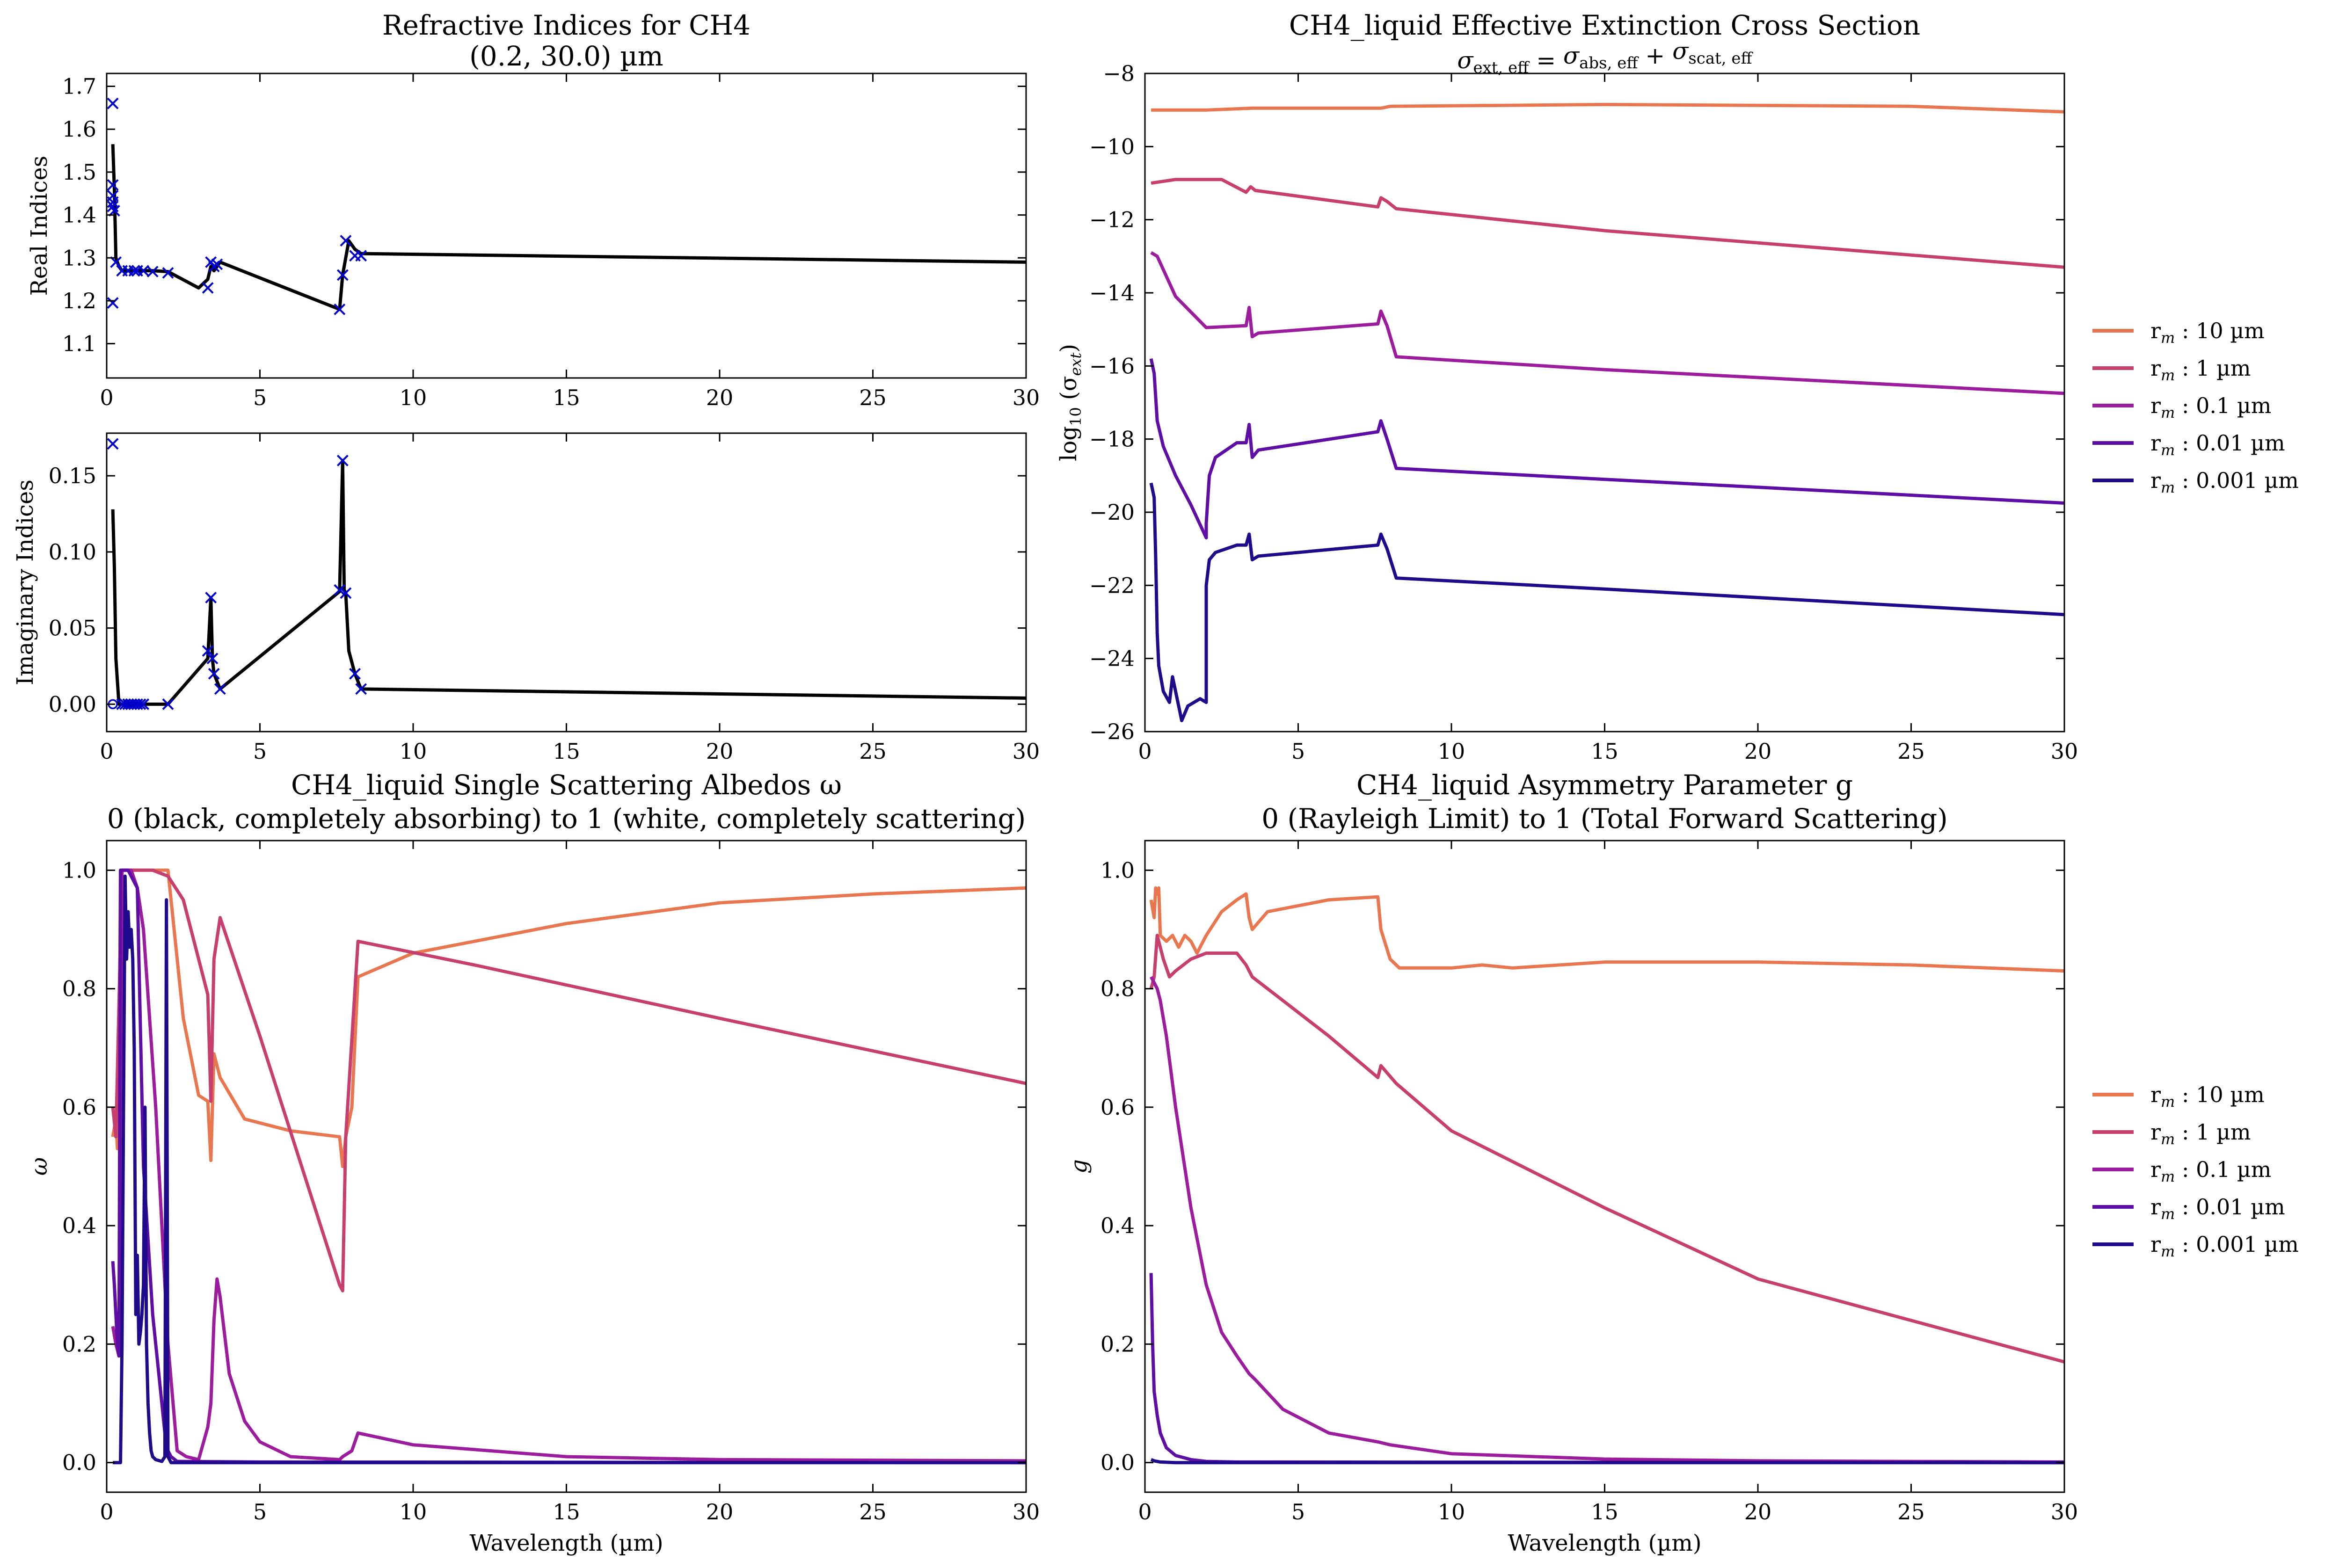 This screenshot has height=1568, width=2332. Describe the element at coordinates (79, 344) in the screenshot. I see `y-tick-label: 1.1` at that location.